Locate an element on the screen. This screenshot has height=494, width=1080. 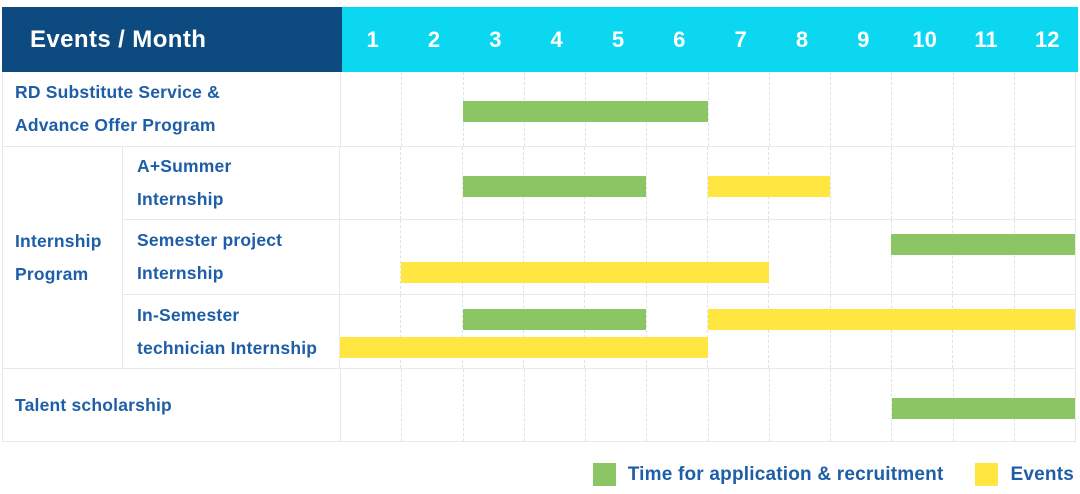
row-label-line: Talent scholarship is located at coordinates (93, 404).